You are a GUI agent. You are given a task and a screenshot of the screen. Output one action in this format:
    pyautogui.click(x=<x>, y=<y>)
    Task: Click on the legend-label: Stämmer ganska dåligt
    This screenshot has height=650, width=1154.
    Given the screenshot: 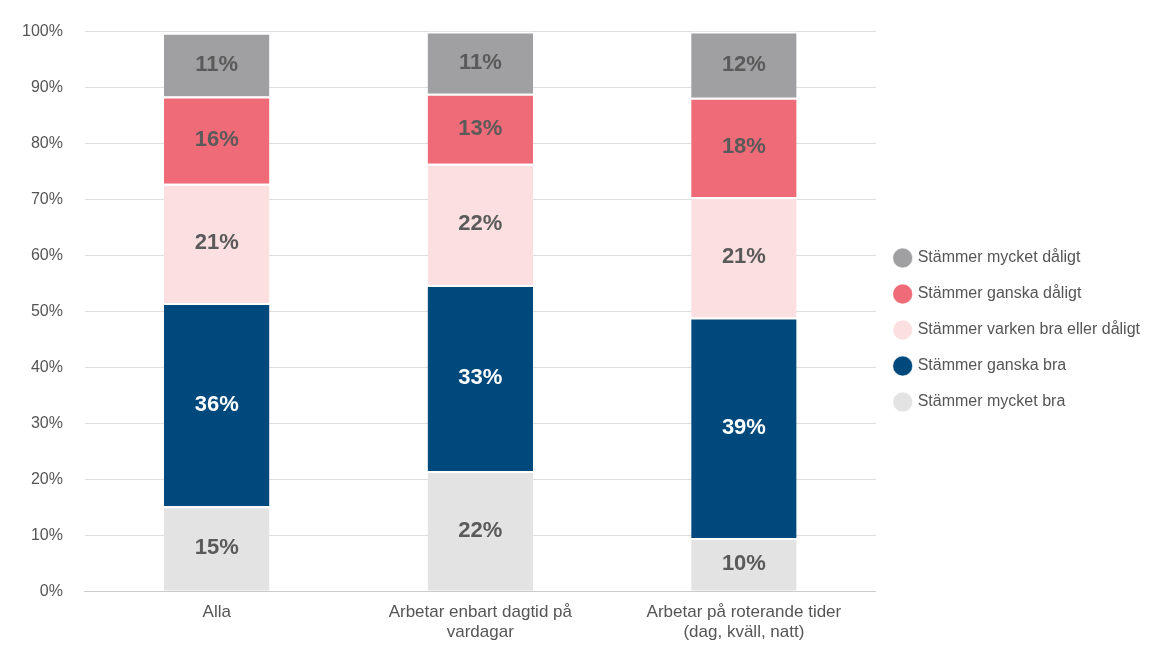 What is the action you would take?
    pyautogui.click(x=999, y=293)
    